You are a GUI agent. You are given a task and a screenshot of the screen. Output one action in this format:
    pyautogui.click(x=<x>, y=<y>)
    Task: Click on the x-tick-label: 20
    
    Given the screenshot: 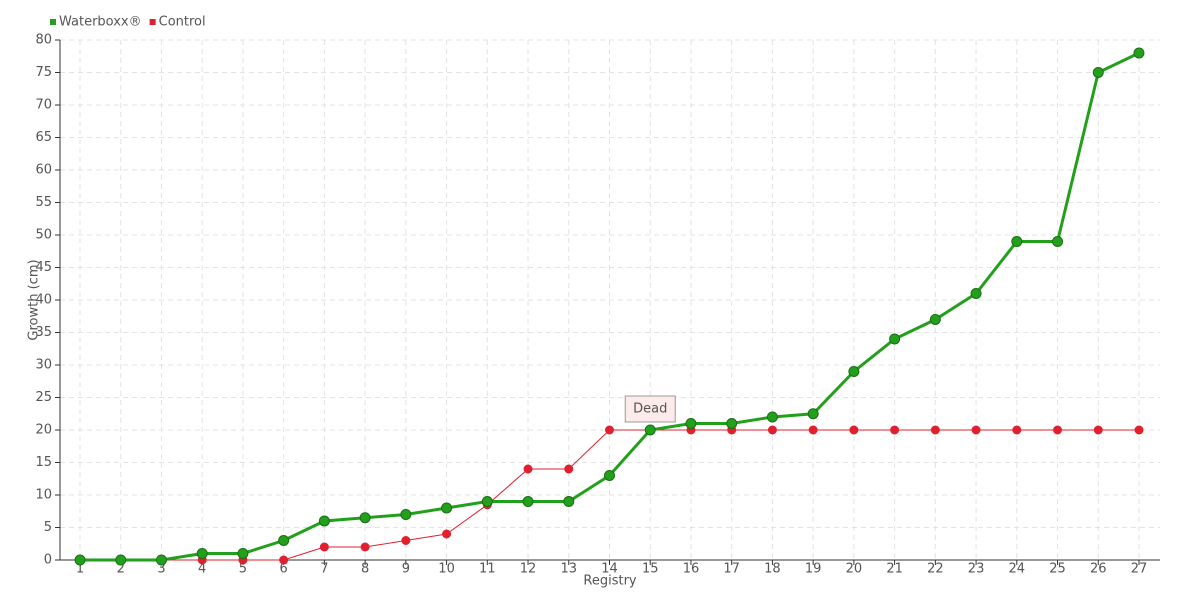 What is the action you would take?
    pyautogui.click(x=854, y=569)
    